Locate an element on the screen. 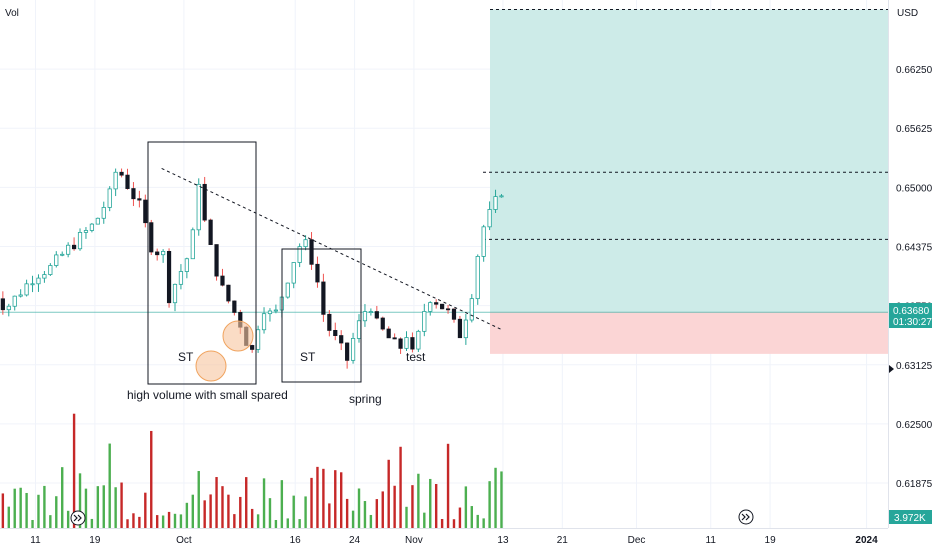 This screenshot has width=932, height=550. range-box-middle is located at coordinates (321, 315).